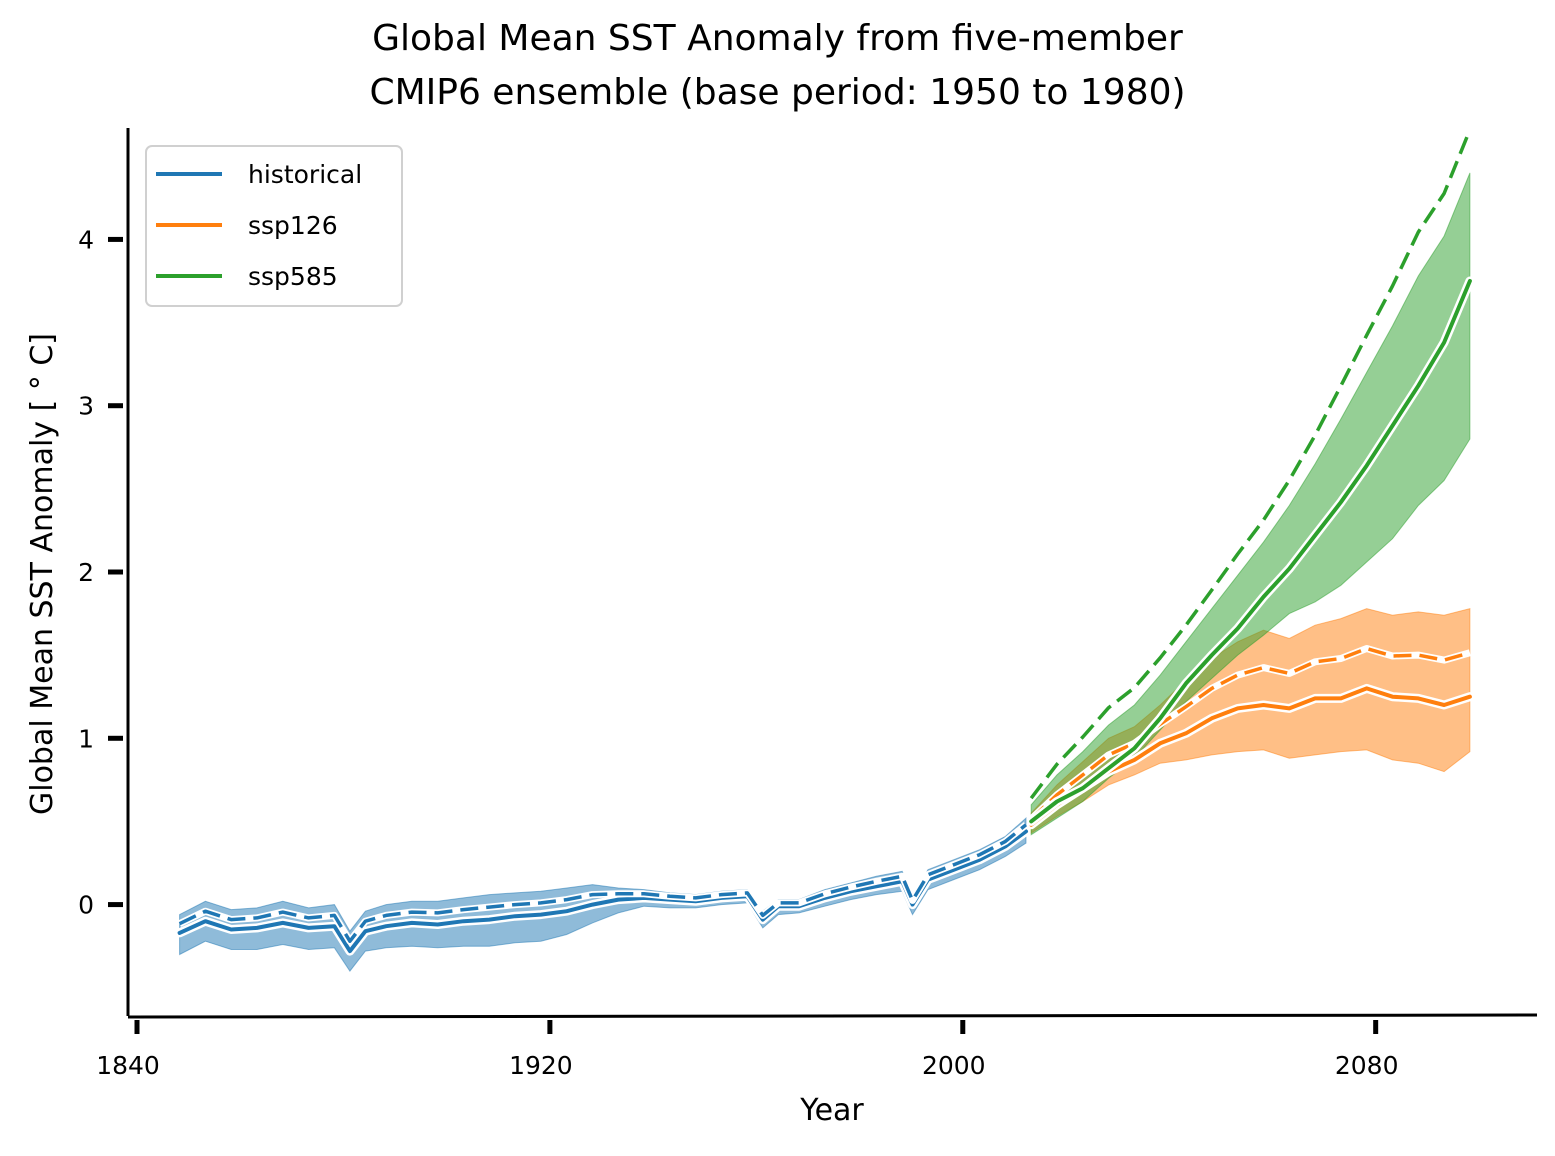 This screenshot has width=1555, height=1156. What do you see at coordinates (293, 225) in the screenshot?
I see `legend-label-ssp126: ssp126` at bounding box center [293, 225].